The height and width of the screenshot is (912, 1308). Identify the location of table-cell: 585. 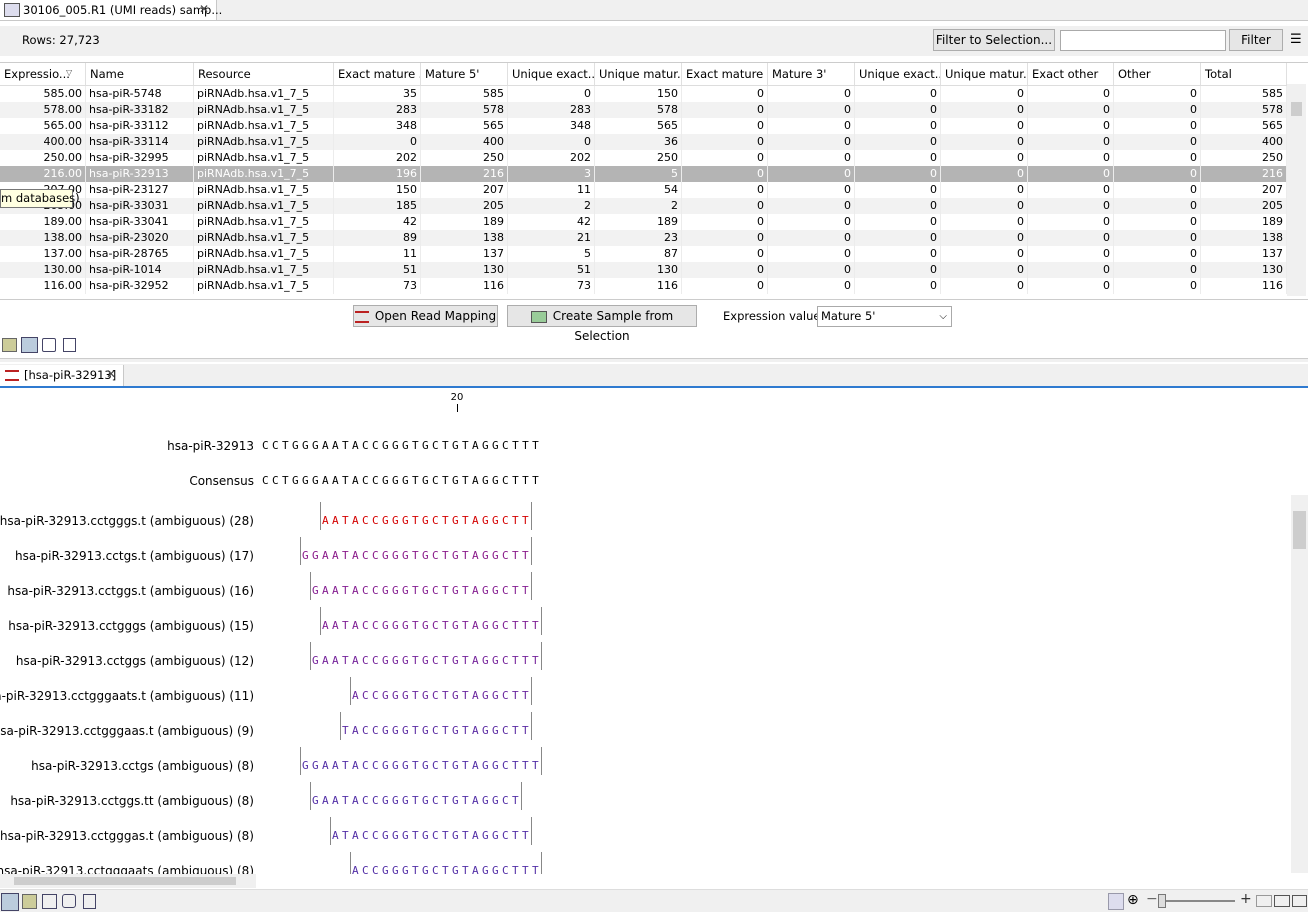
(1244, 94).